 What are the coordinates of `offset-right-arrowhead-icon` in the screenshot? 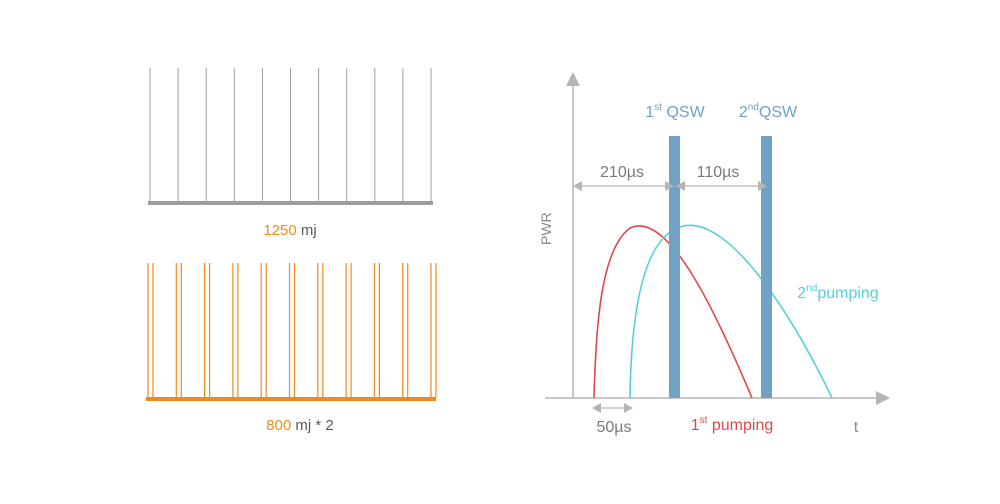 It's located at (628, 408).